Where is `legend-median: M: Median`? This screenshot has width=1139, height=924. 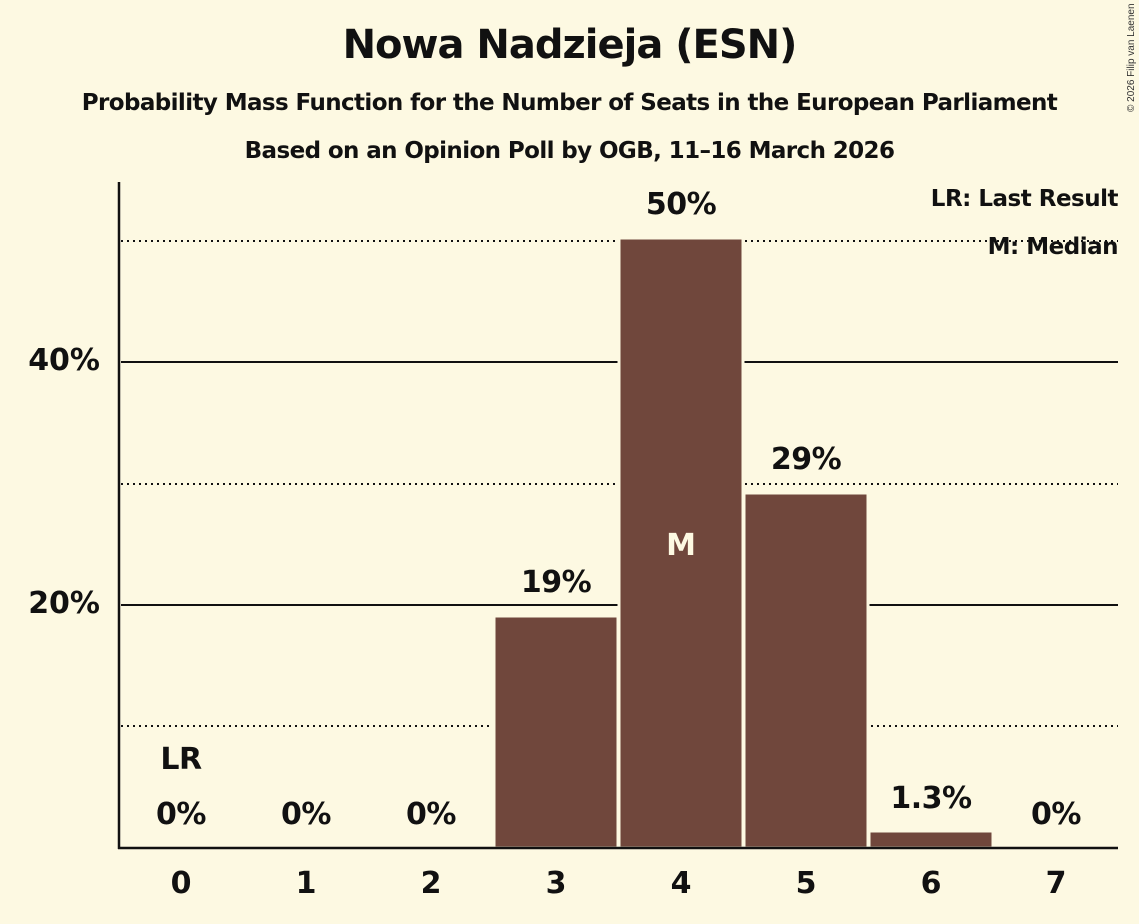 legend-median: M: Median is located at coordinates (1053, 247).